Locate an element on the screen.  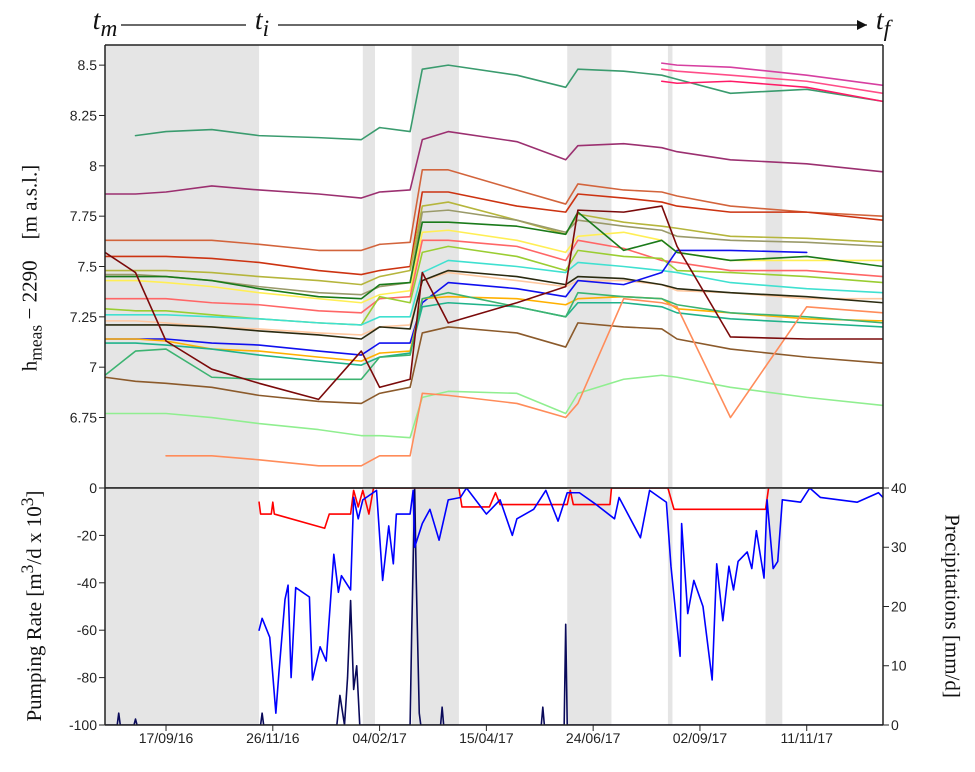
y2-axis-title: Precipitations [mm/d] is located at coordinates (952, 606).